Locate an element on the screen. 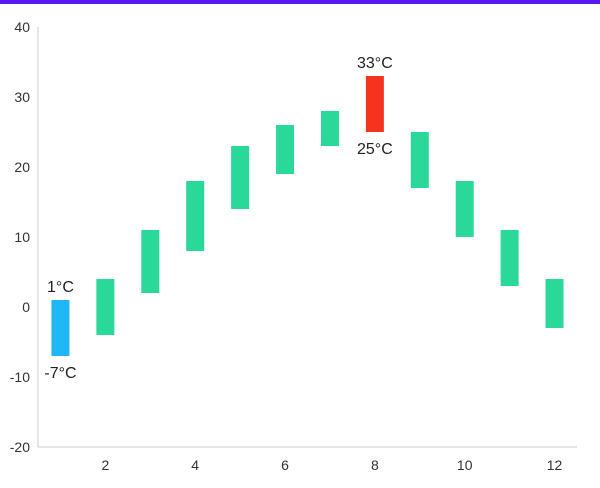 The width and height of the screenshot is (600, 488). y-tick-label: 10 is located at coordinates (22, 237).